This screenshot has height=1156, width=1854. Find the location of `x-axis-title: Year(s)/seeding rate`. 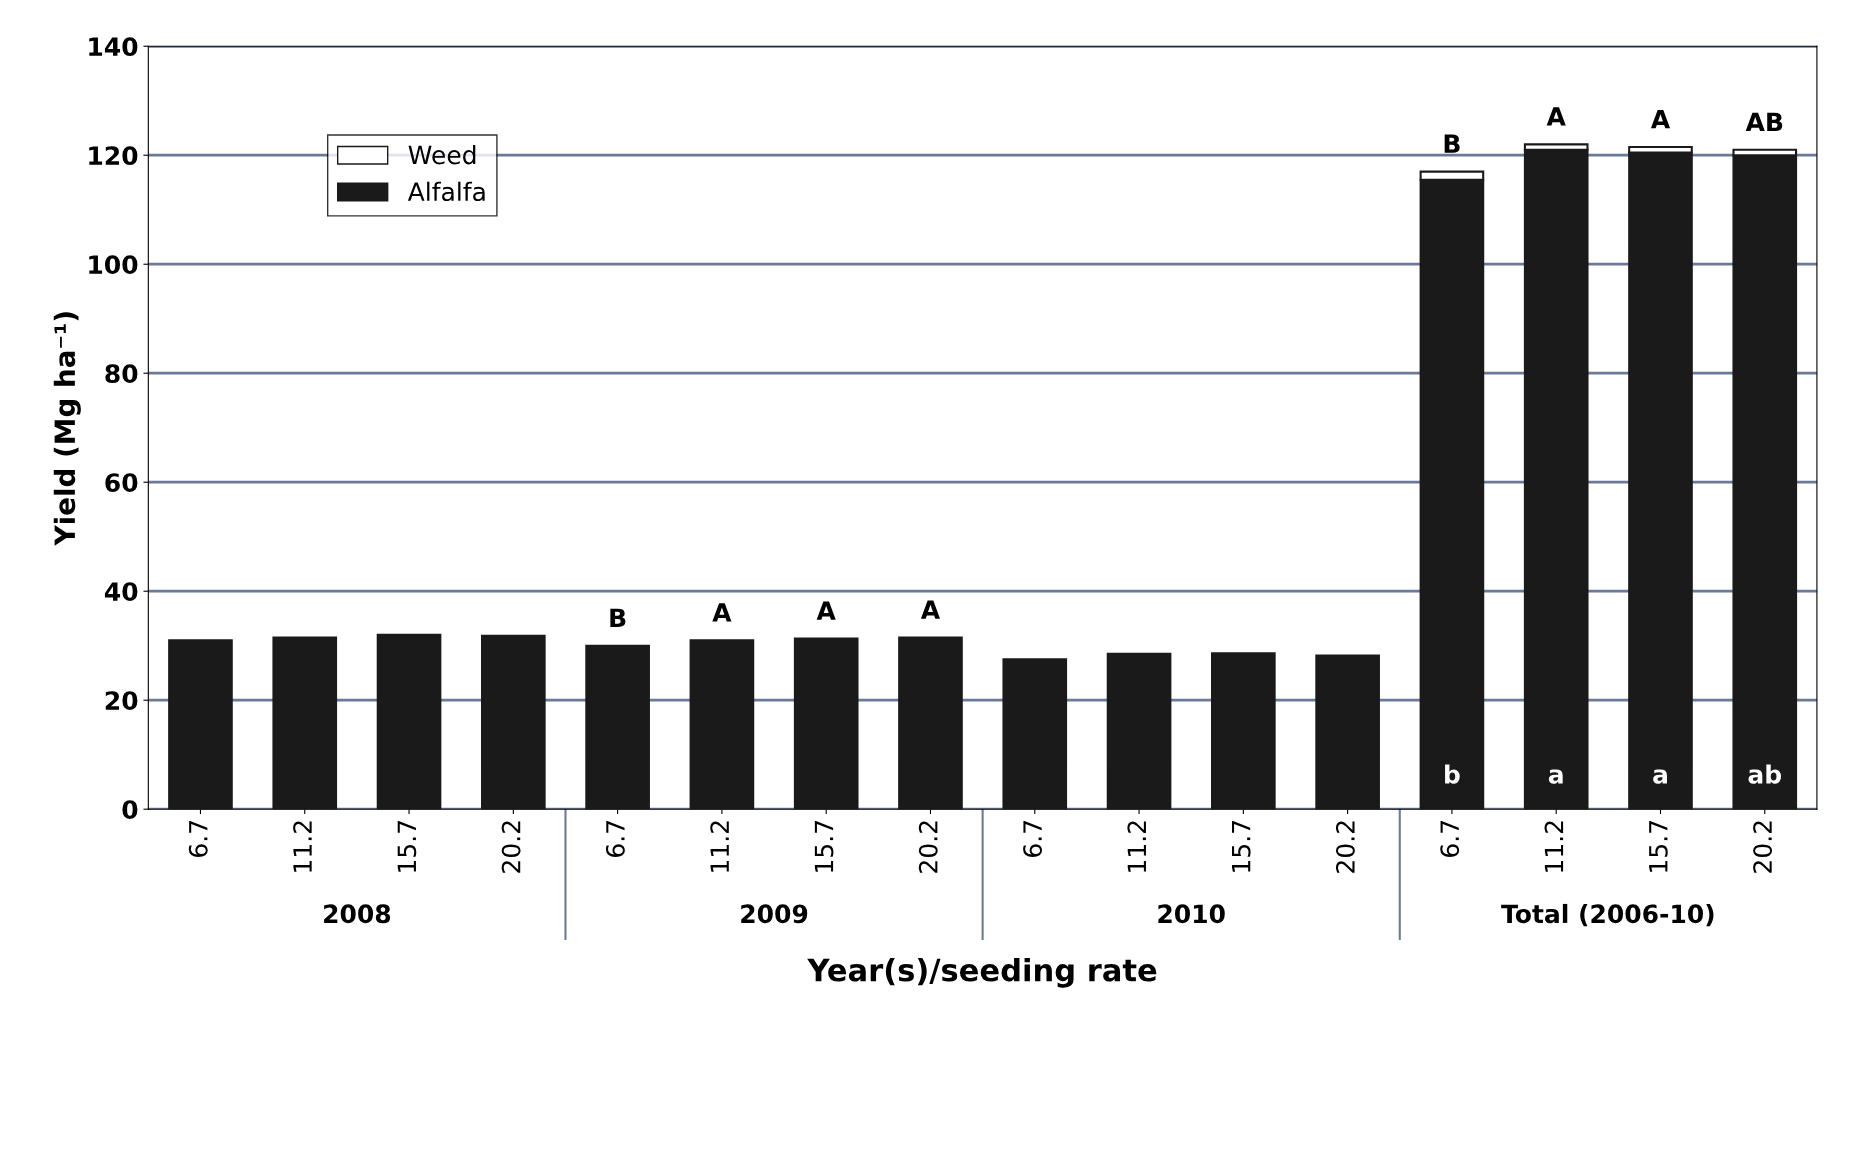

x-axis-title: Year(s)/seeding rate is located at coordinates (982, 972).